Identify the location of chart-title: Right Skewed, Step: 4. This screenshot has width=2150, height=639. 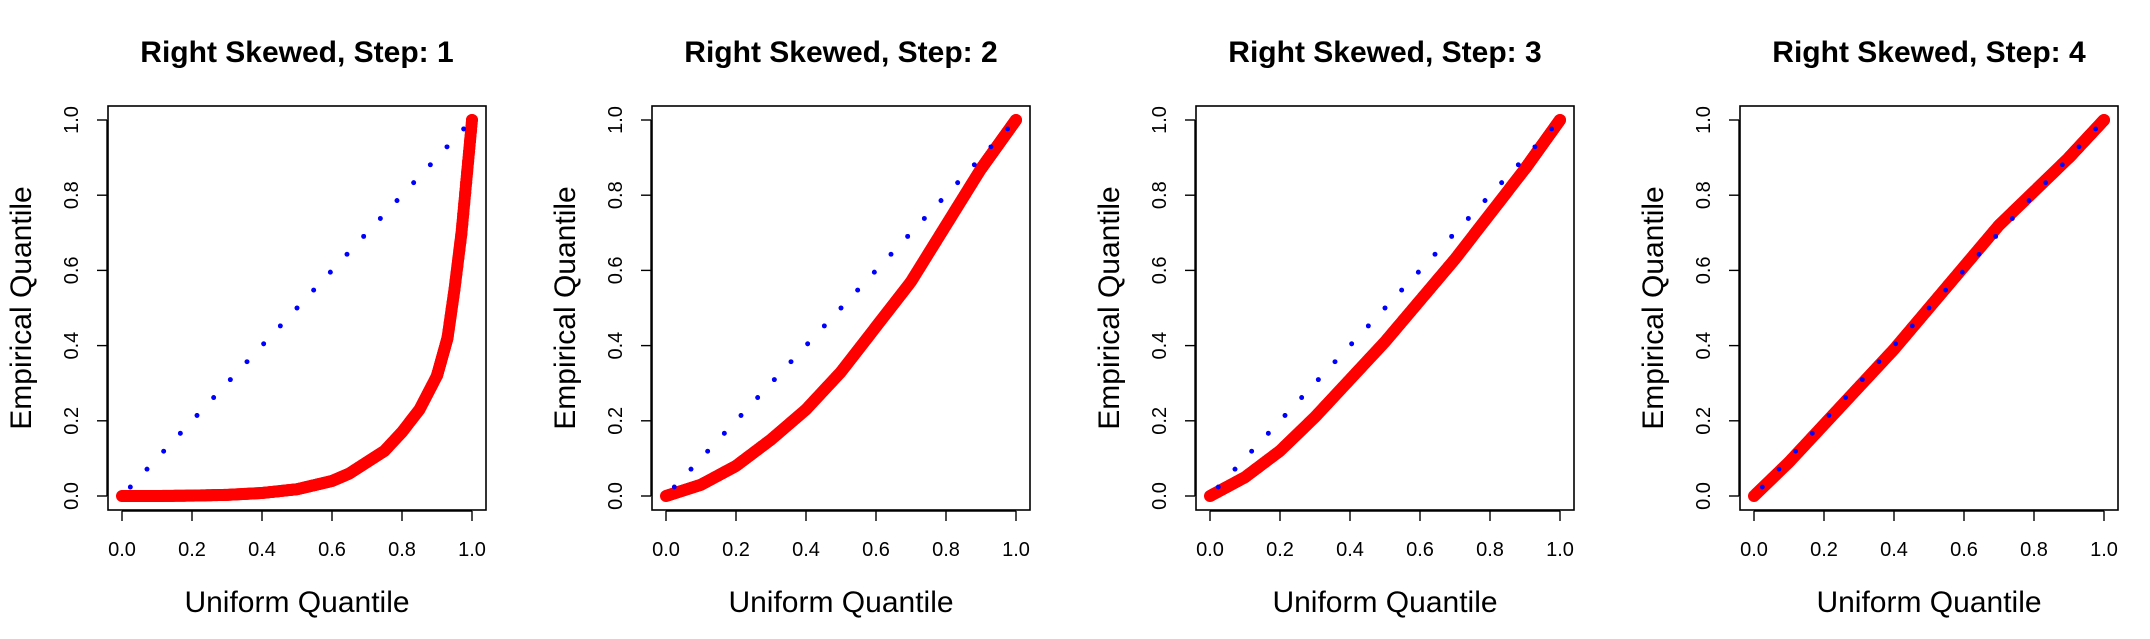
(1929, 52).